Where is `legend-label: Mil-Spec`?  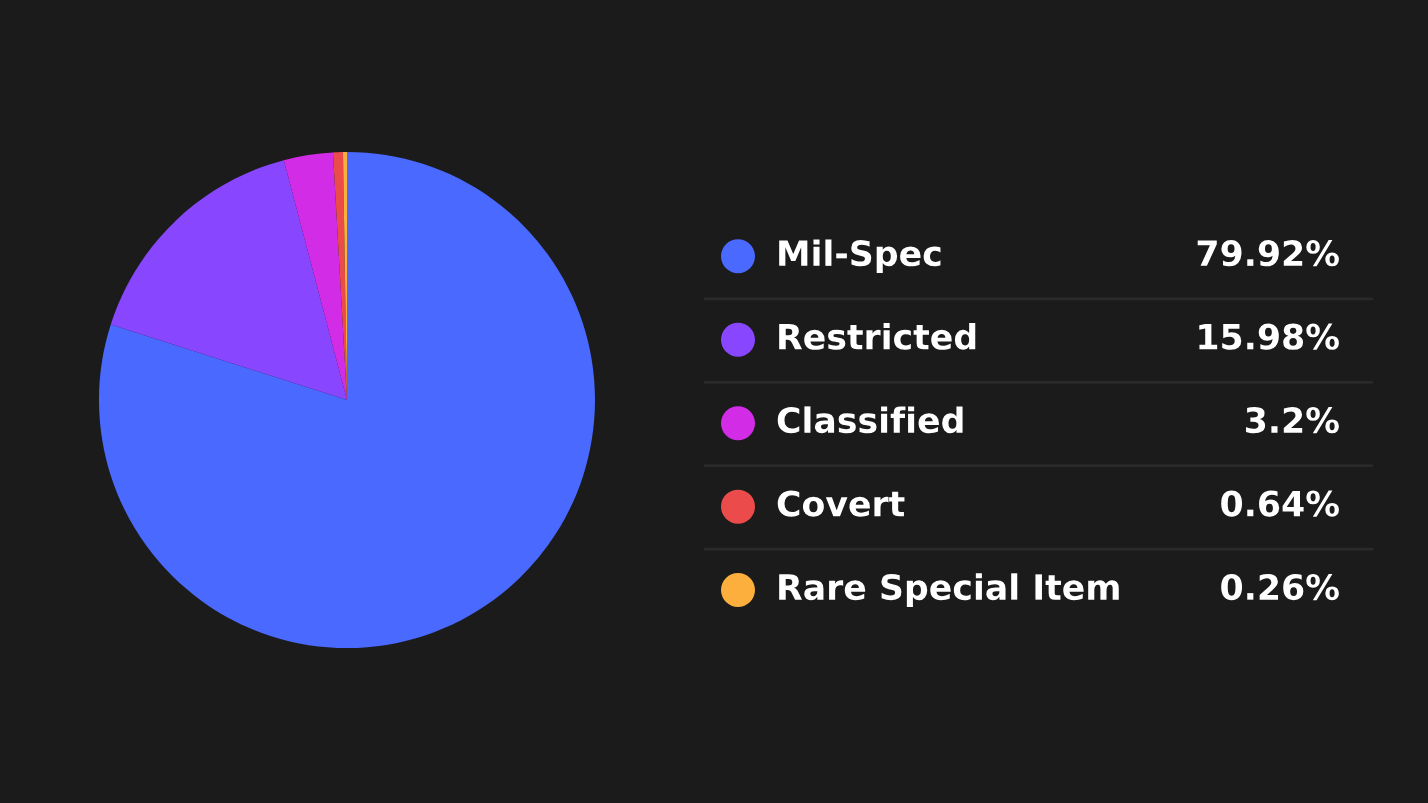 legend-label: Mil-Spec is located at coordinates (860, 256).